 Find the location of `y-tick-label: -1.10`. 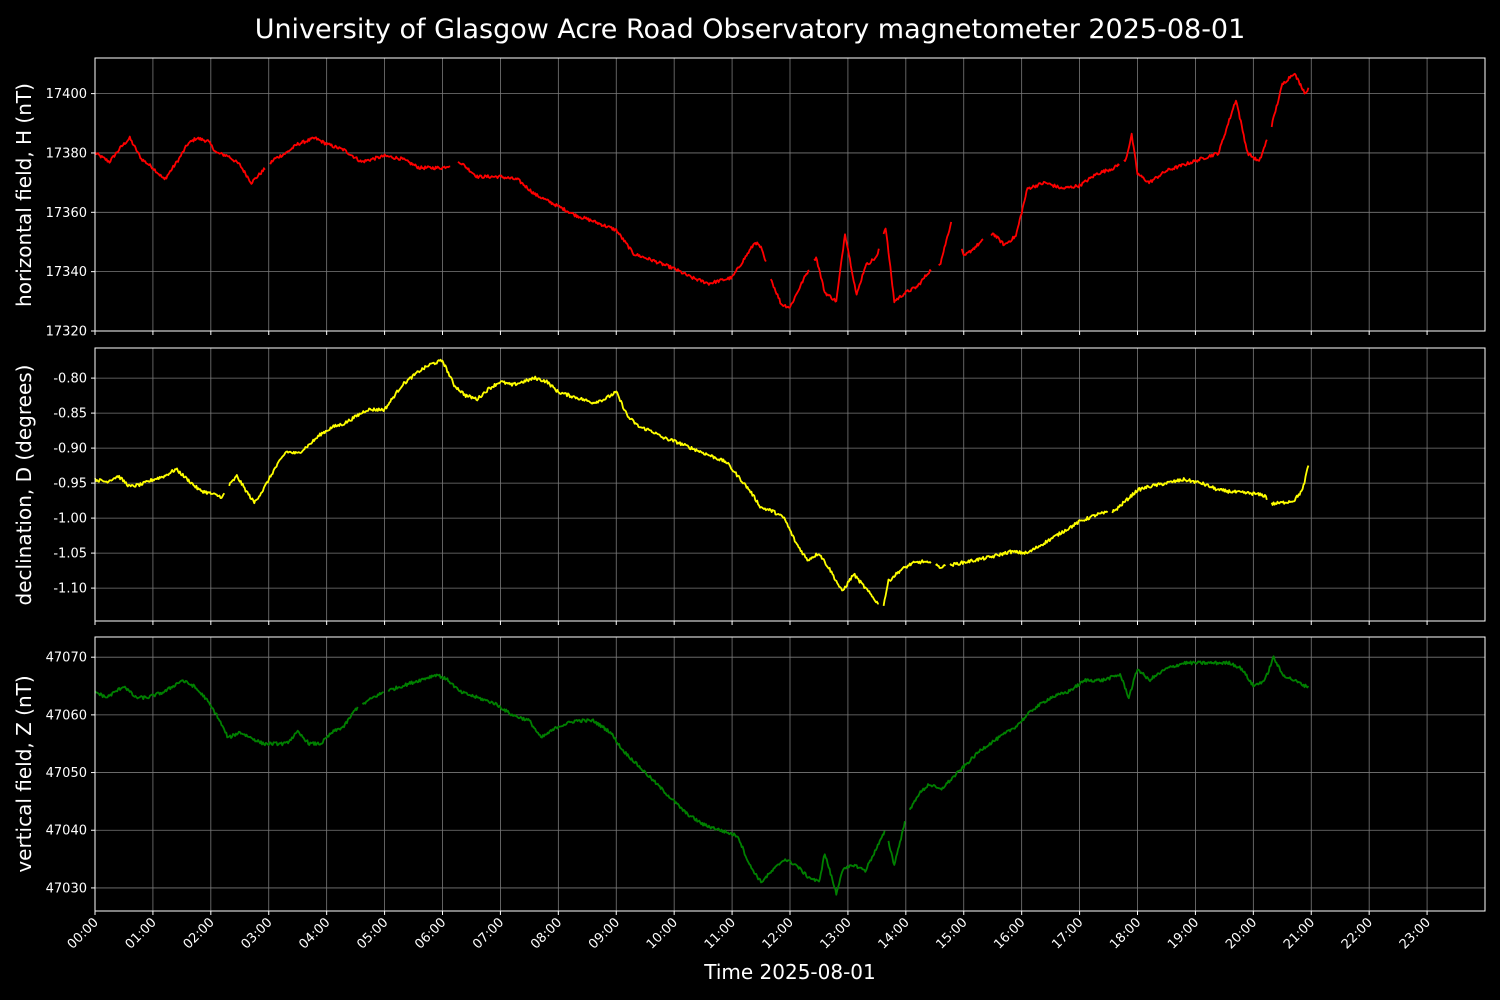

y-tick-label: -1.10 is located at coordinates (70, 589).